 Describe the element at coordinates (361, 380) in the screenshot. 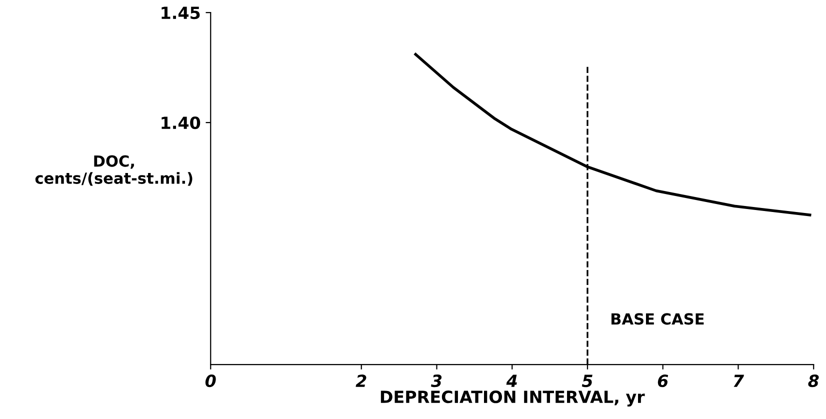

I see `x-tick-label: 2` at that location.